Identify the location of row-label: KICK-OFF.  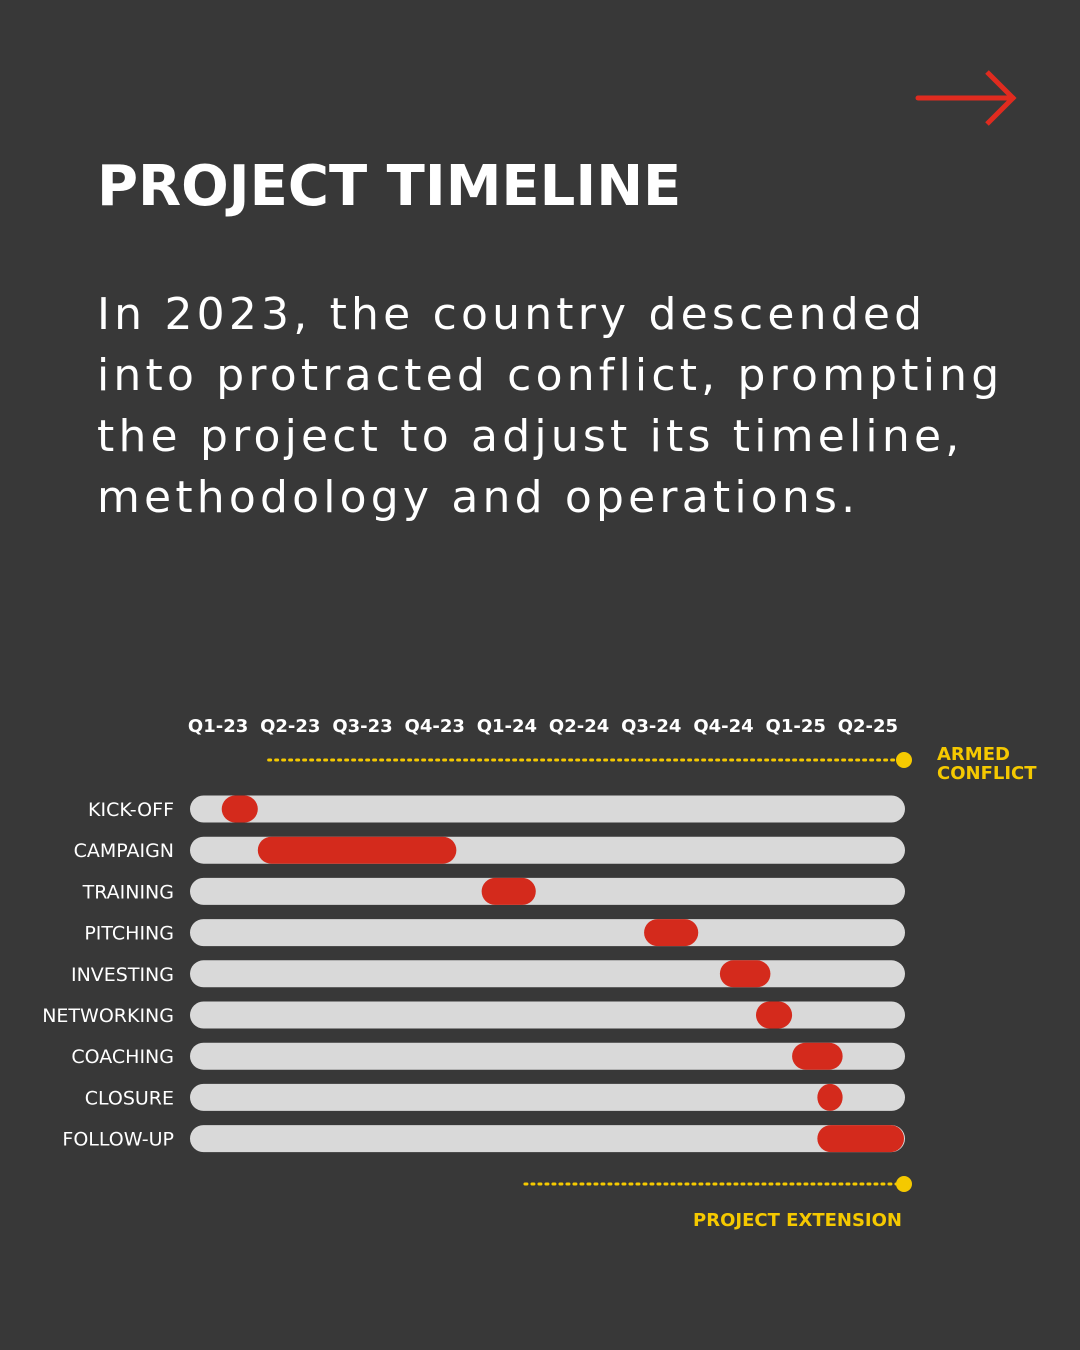
(131, 810).